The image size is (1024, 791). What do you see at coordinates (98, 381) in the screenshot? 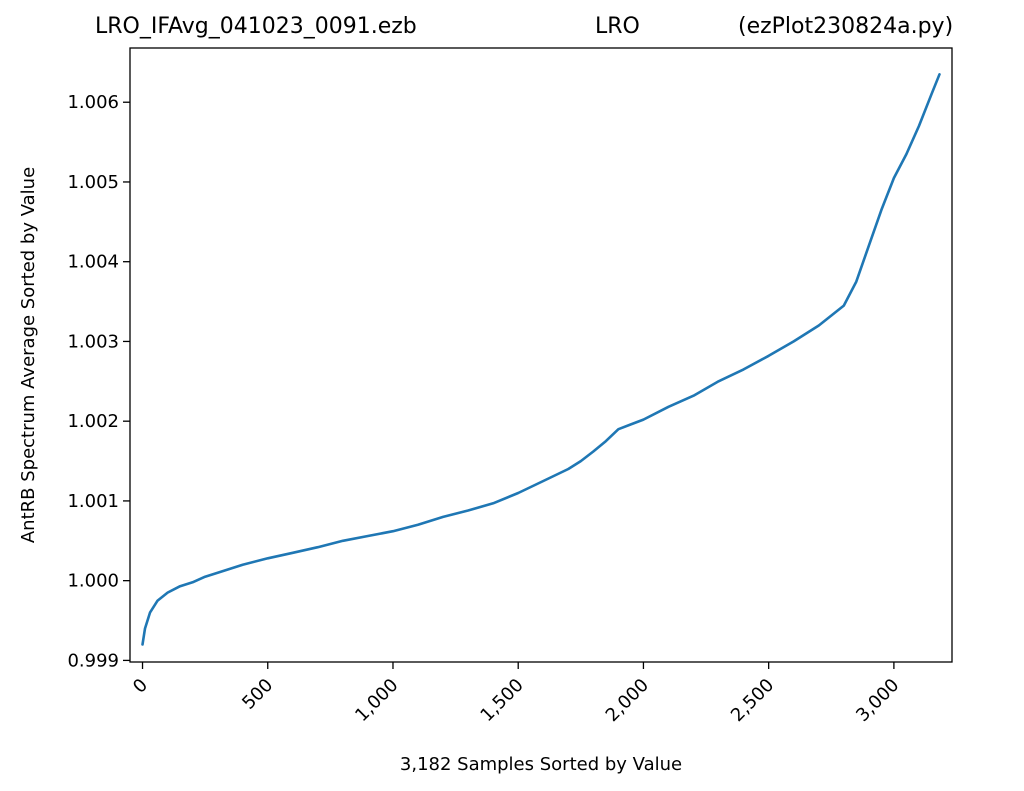
I see `y-axis-ticks: 0.999 1.000 1.001 1.002 1.003 1.004 1.005 1.006` at bounding box center [98, 381].